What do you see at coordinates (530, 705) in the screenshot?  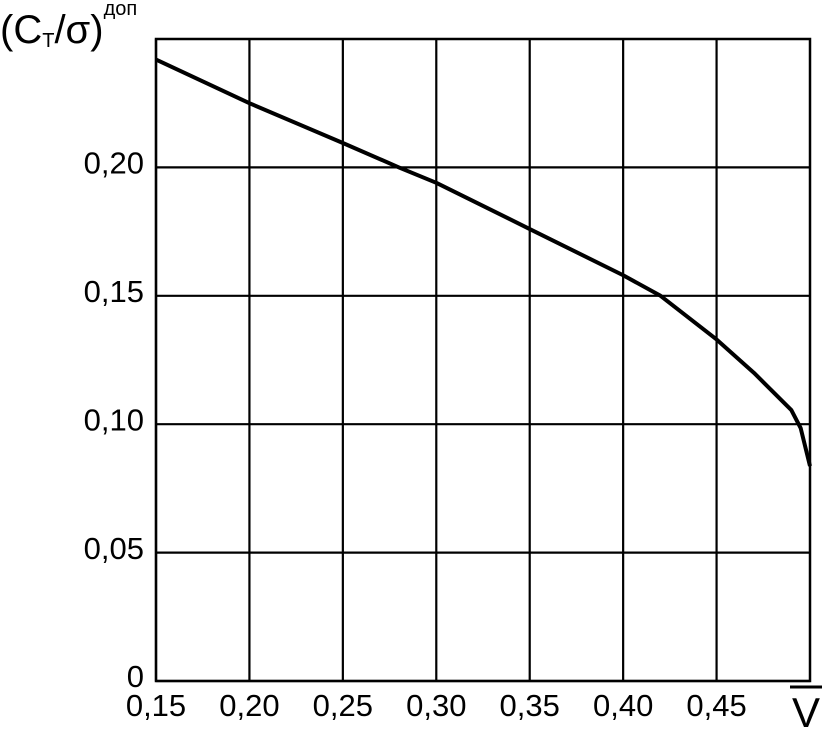 I see `x-tick-label: 0,35` at bounding box center [530, 705].